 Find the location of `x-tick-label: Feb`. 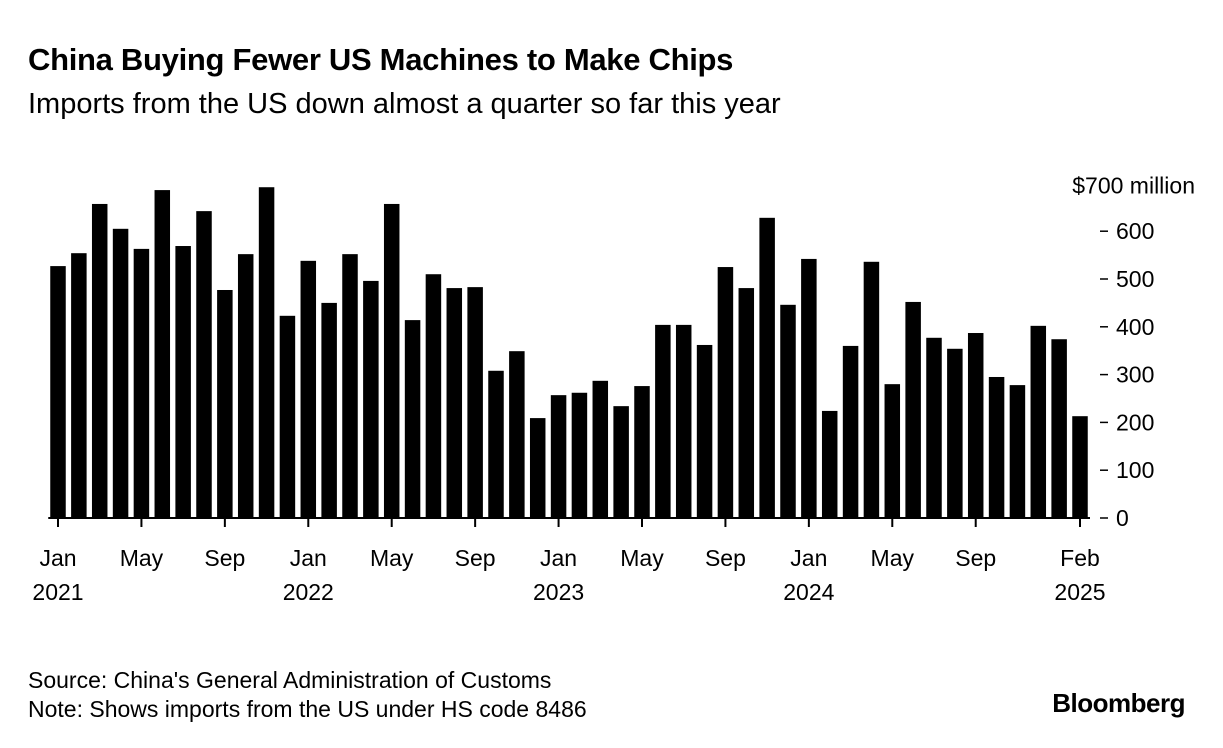

x-tick-label: Feb is located at coordinates (1080, 558).